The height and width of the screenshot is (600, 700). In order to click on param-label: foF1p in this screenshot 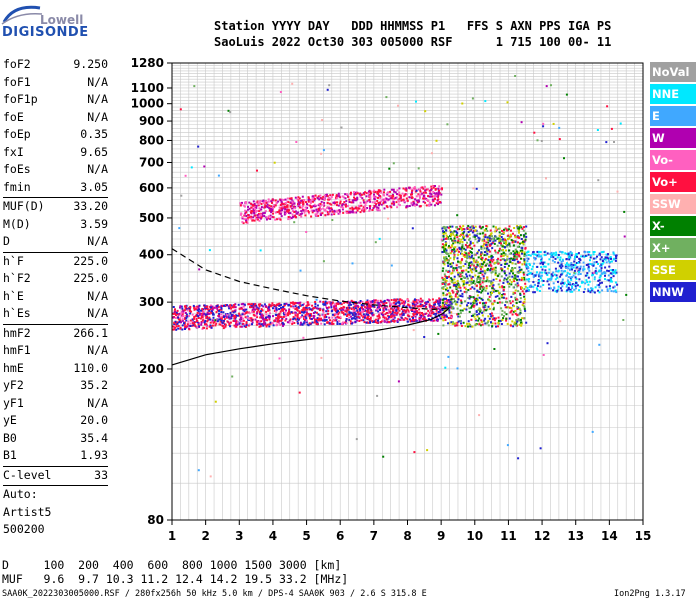, I will do `click(20, 99)`.